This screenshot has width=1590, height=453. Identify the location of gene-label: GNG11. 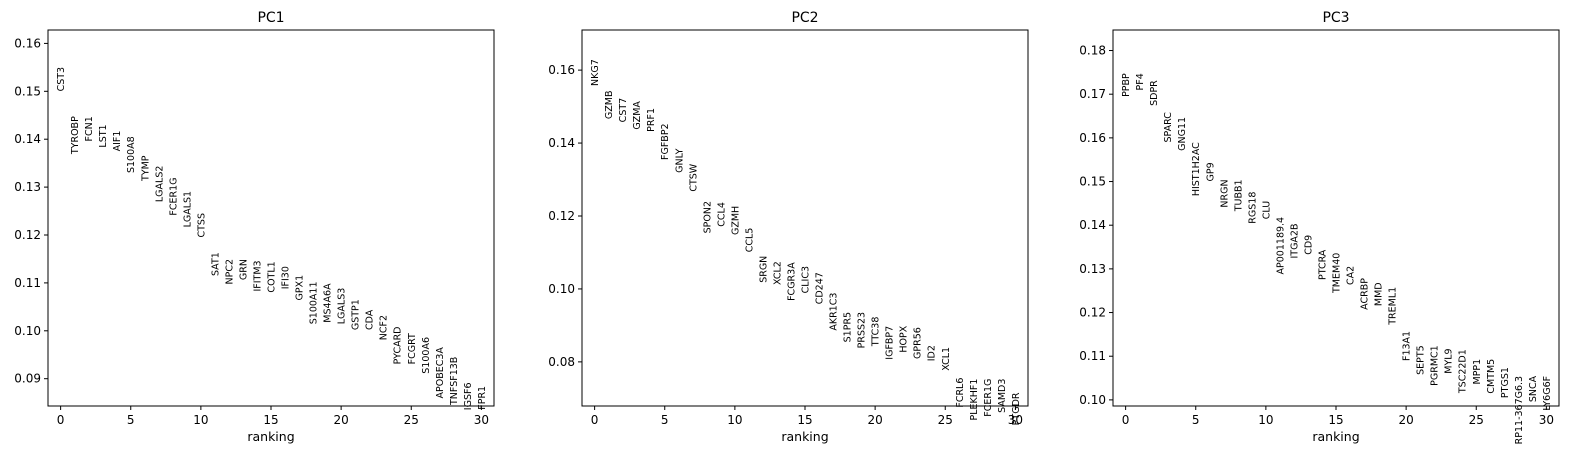
(1182, 134).